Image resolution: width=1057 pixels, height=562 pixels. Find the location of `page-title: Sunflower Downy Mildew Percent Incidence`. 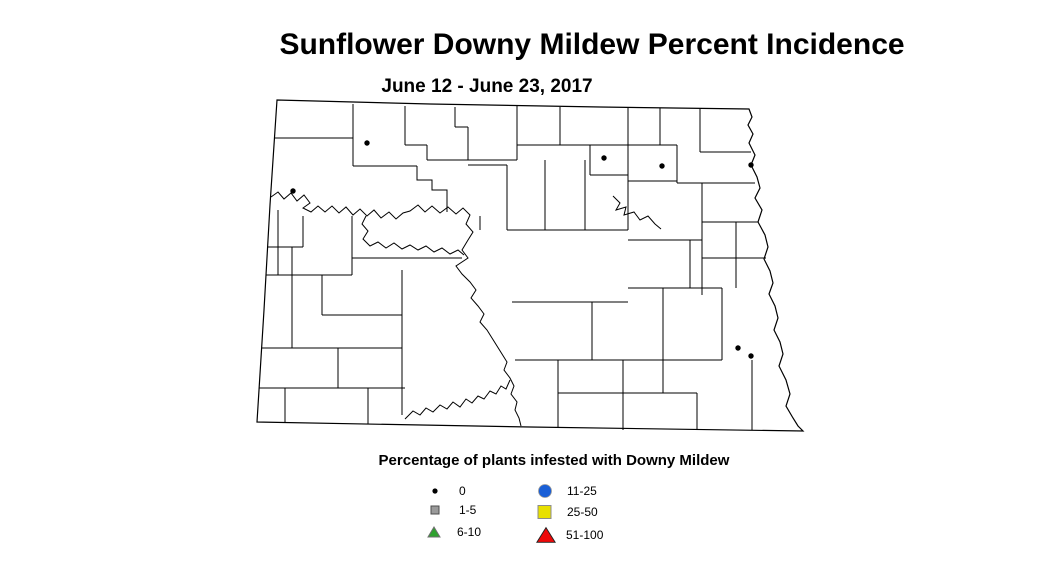

page-title: Sunflower Downy Mildew Percent Incidence is located at coordinates (592, 44).